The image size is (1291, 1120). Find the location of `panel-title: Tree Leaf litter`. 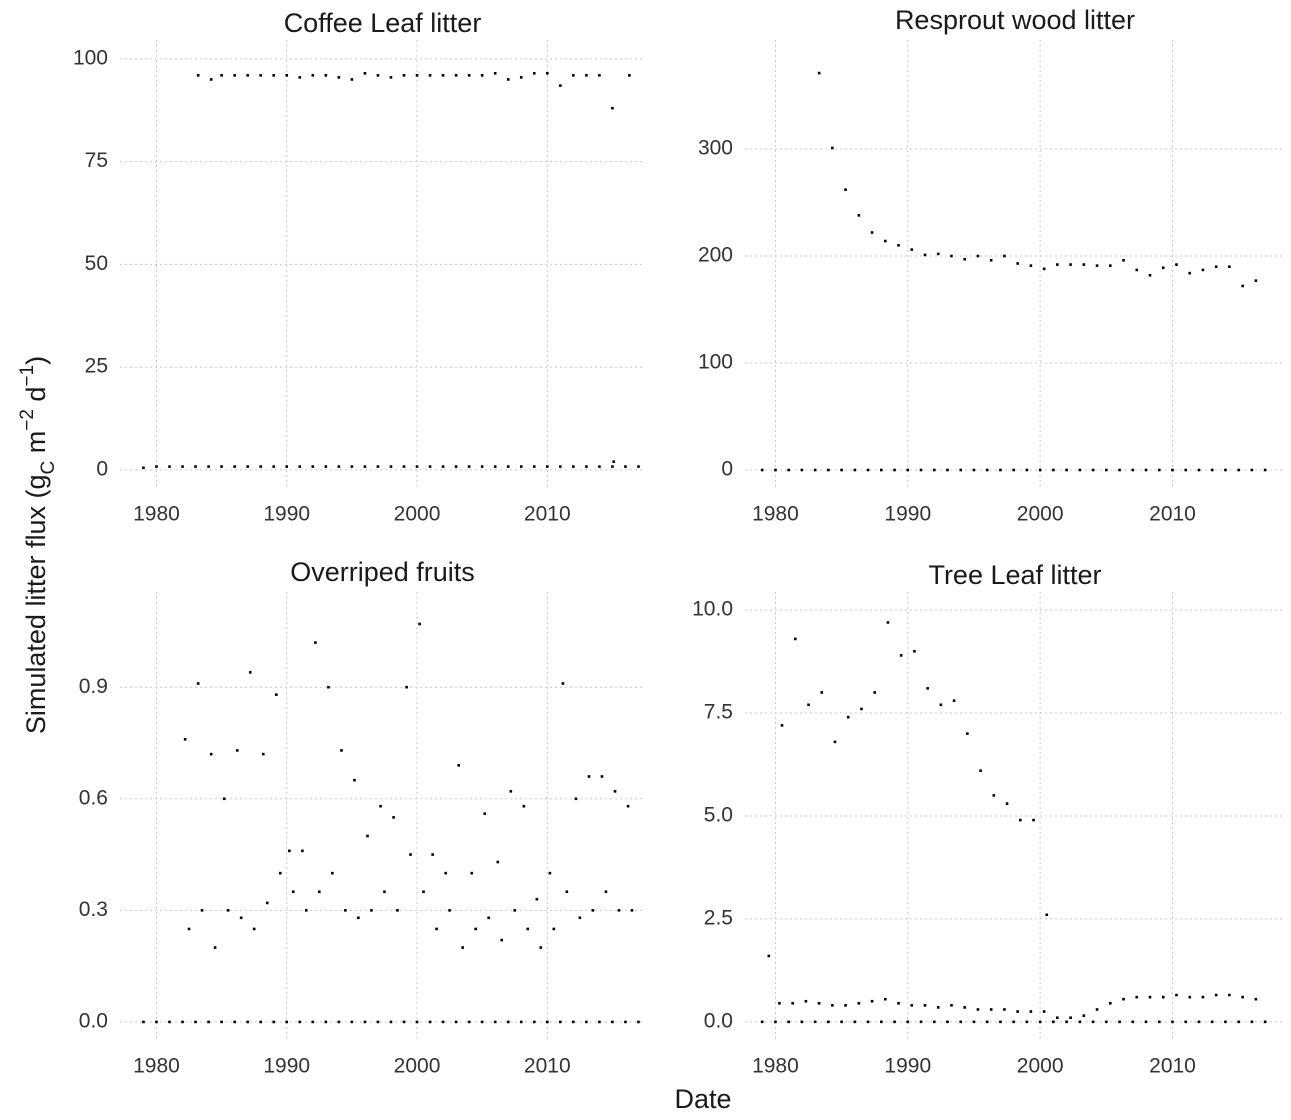

panel-title: Tree Leaf litter is located at coordinates (1014, 575).